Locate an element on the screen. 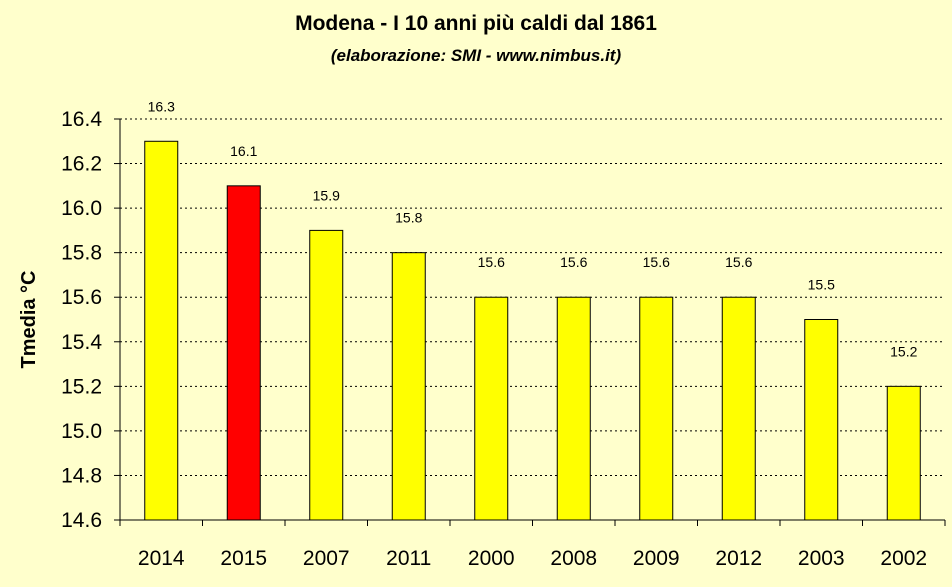 The height and width of the screenshot is (587, 952). x-tick-label: 2012 is located at coordinates (738, 558).